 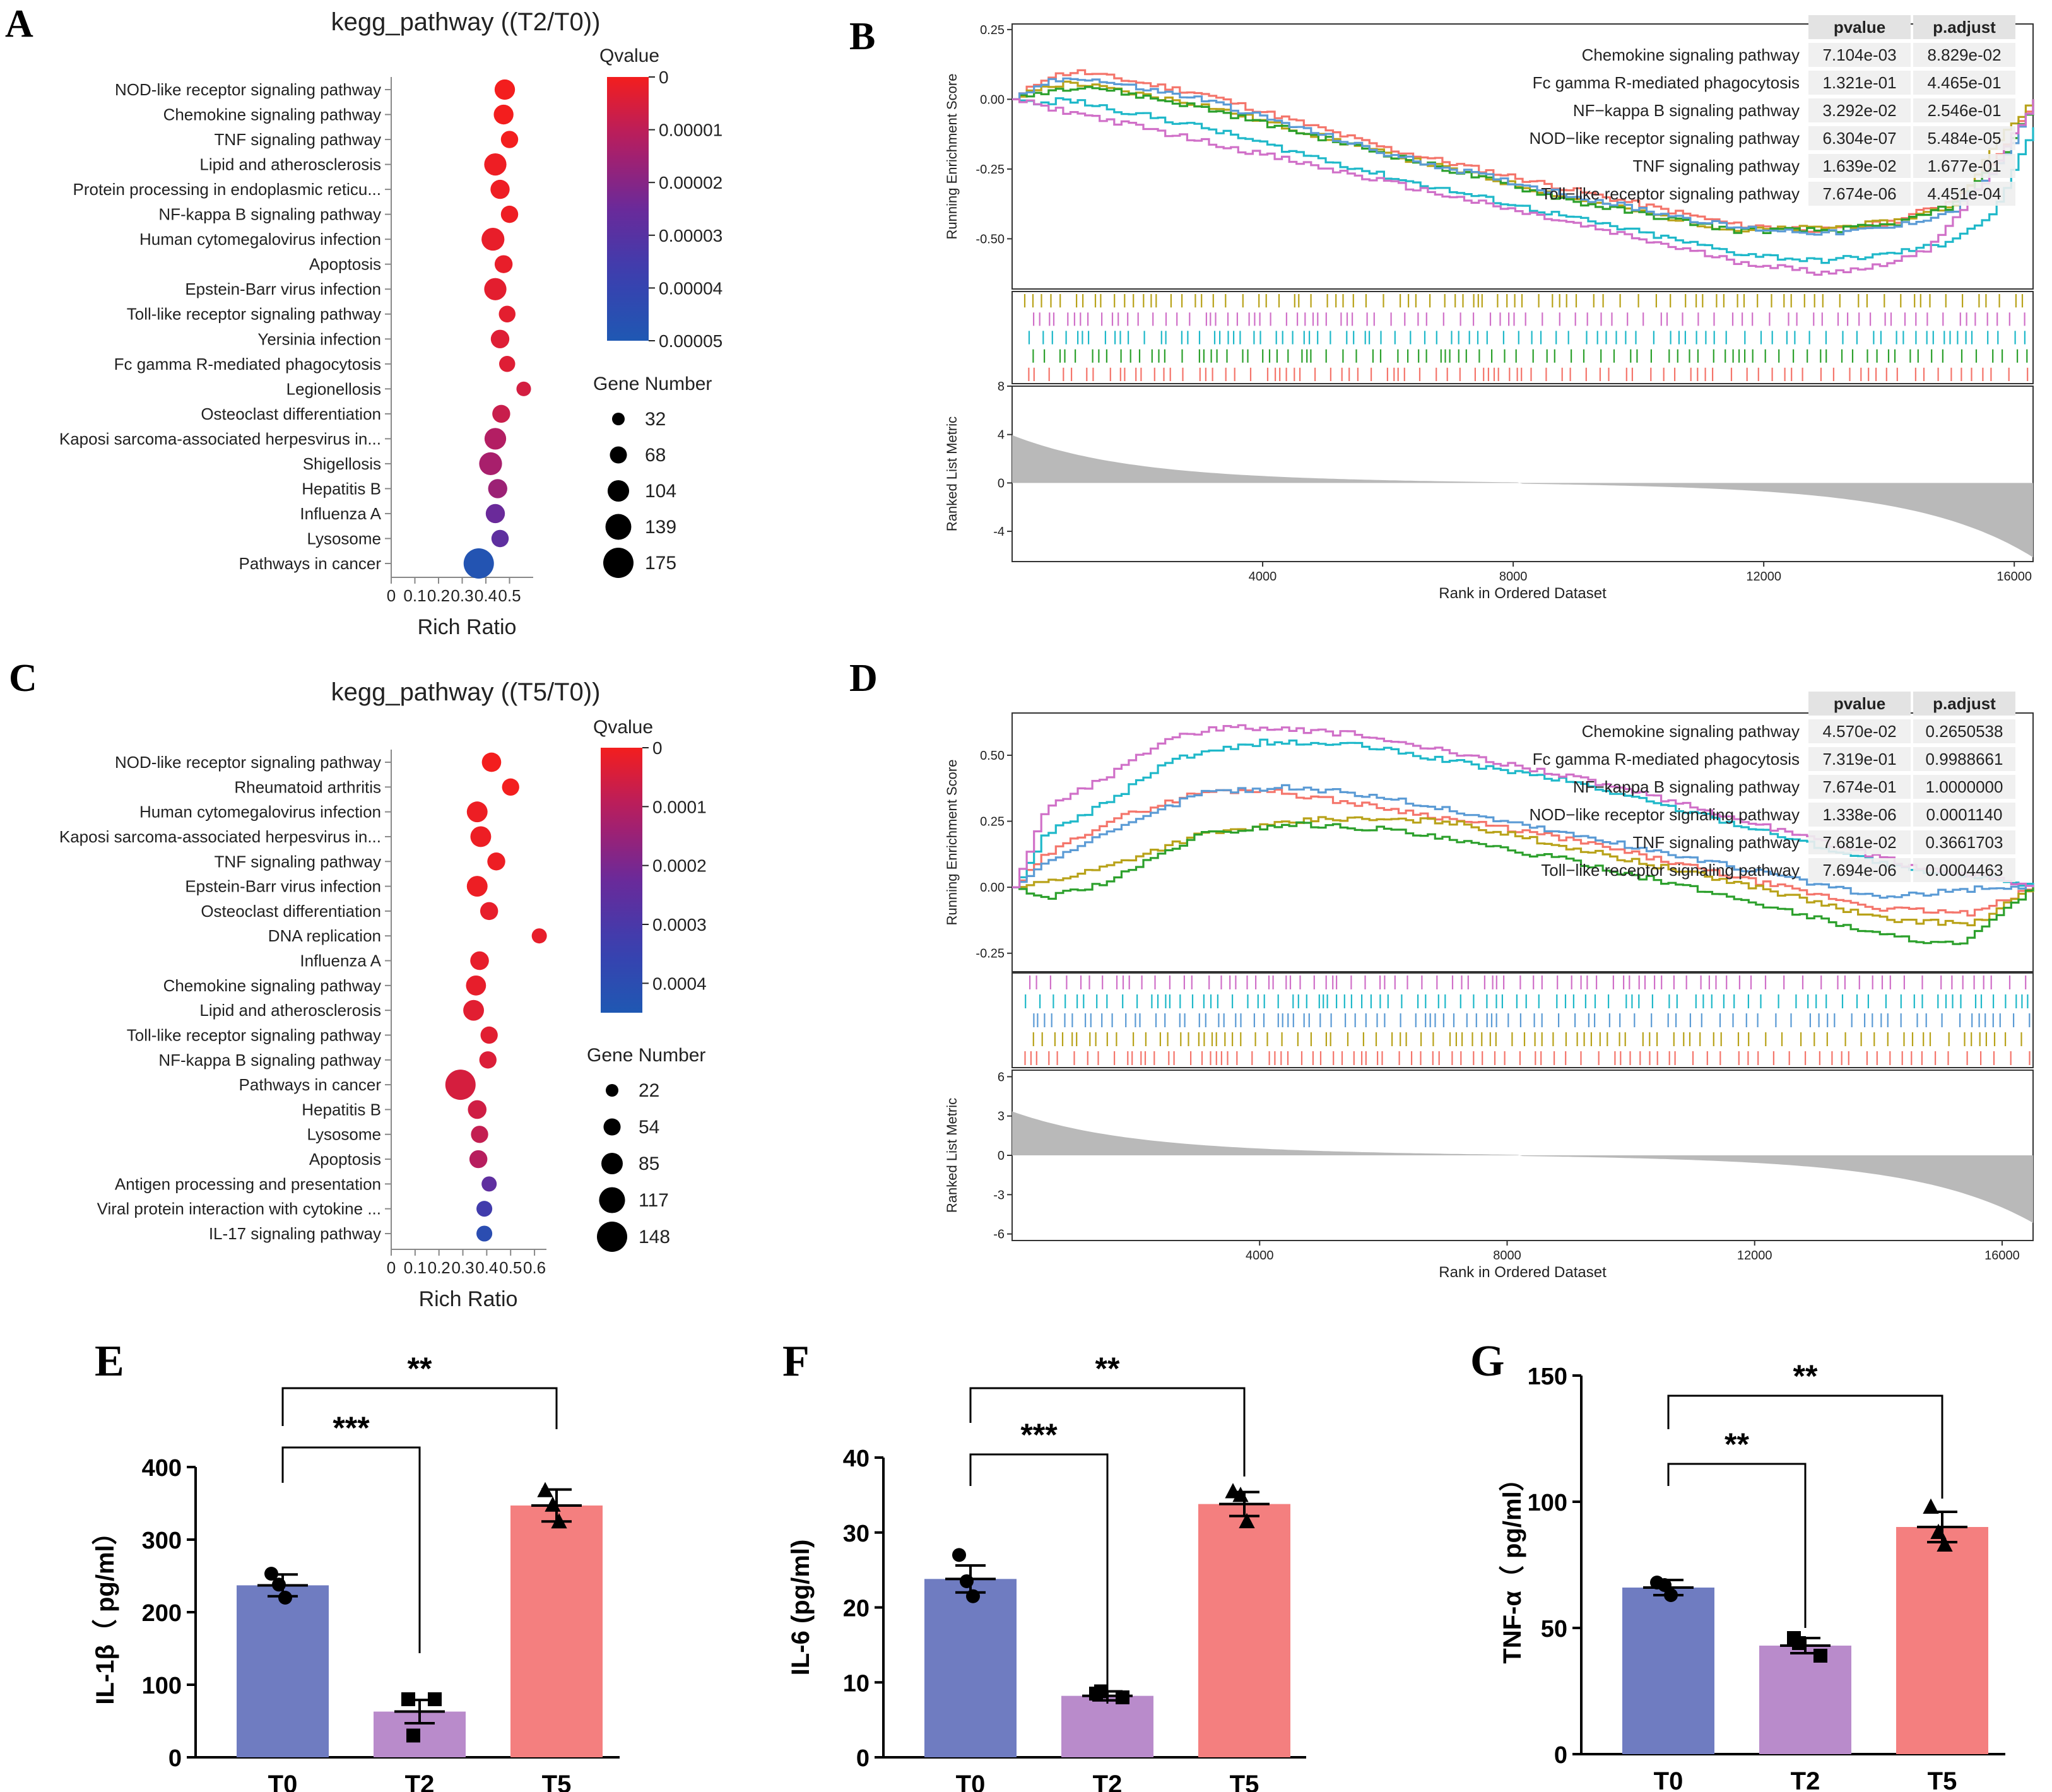 What do you see at coordinates (1670, 871) in the screenshot?
I see `series-label: Toll−like receptor signaling pathway` at bounding box center [1670, 871].